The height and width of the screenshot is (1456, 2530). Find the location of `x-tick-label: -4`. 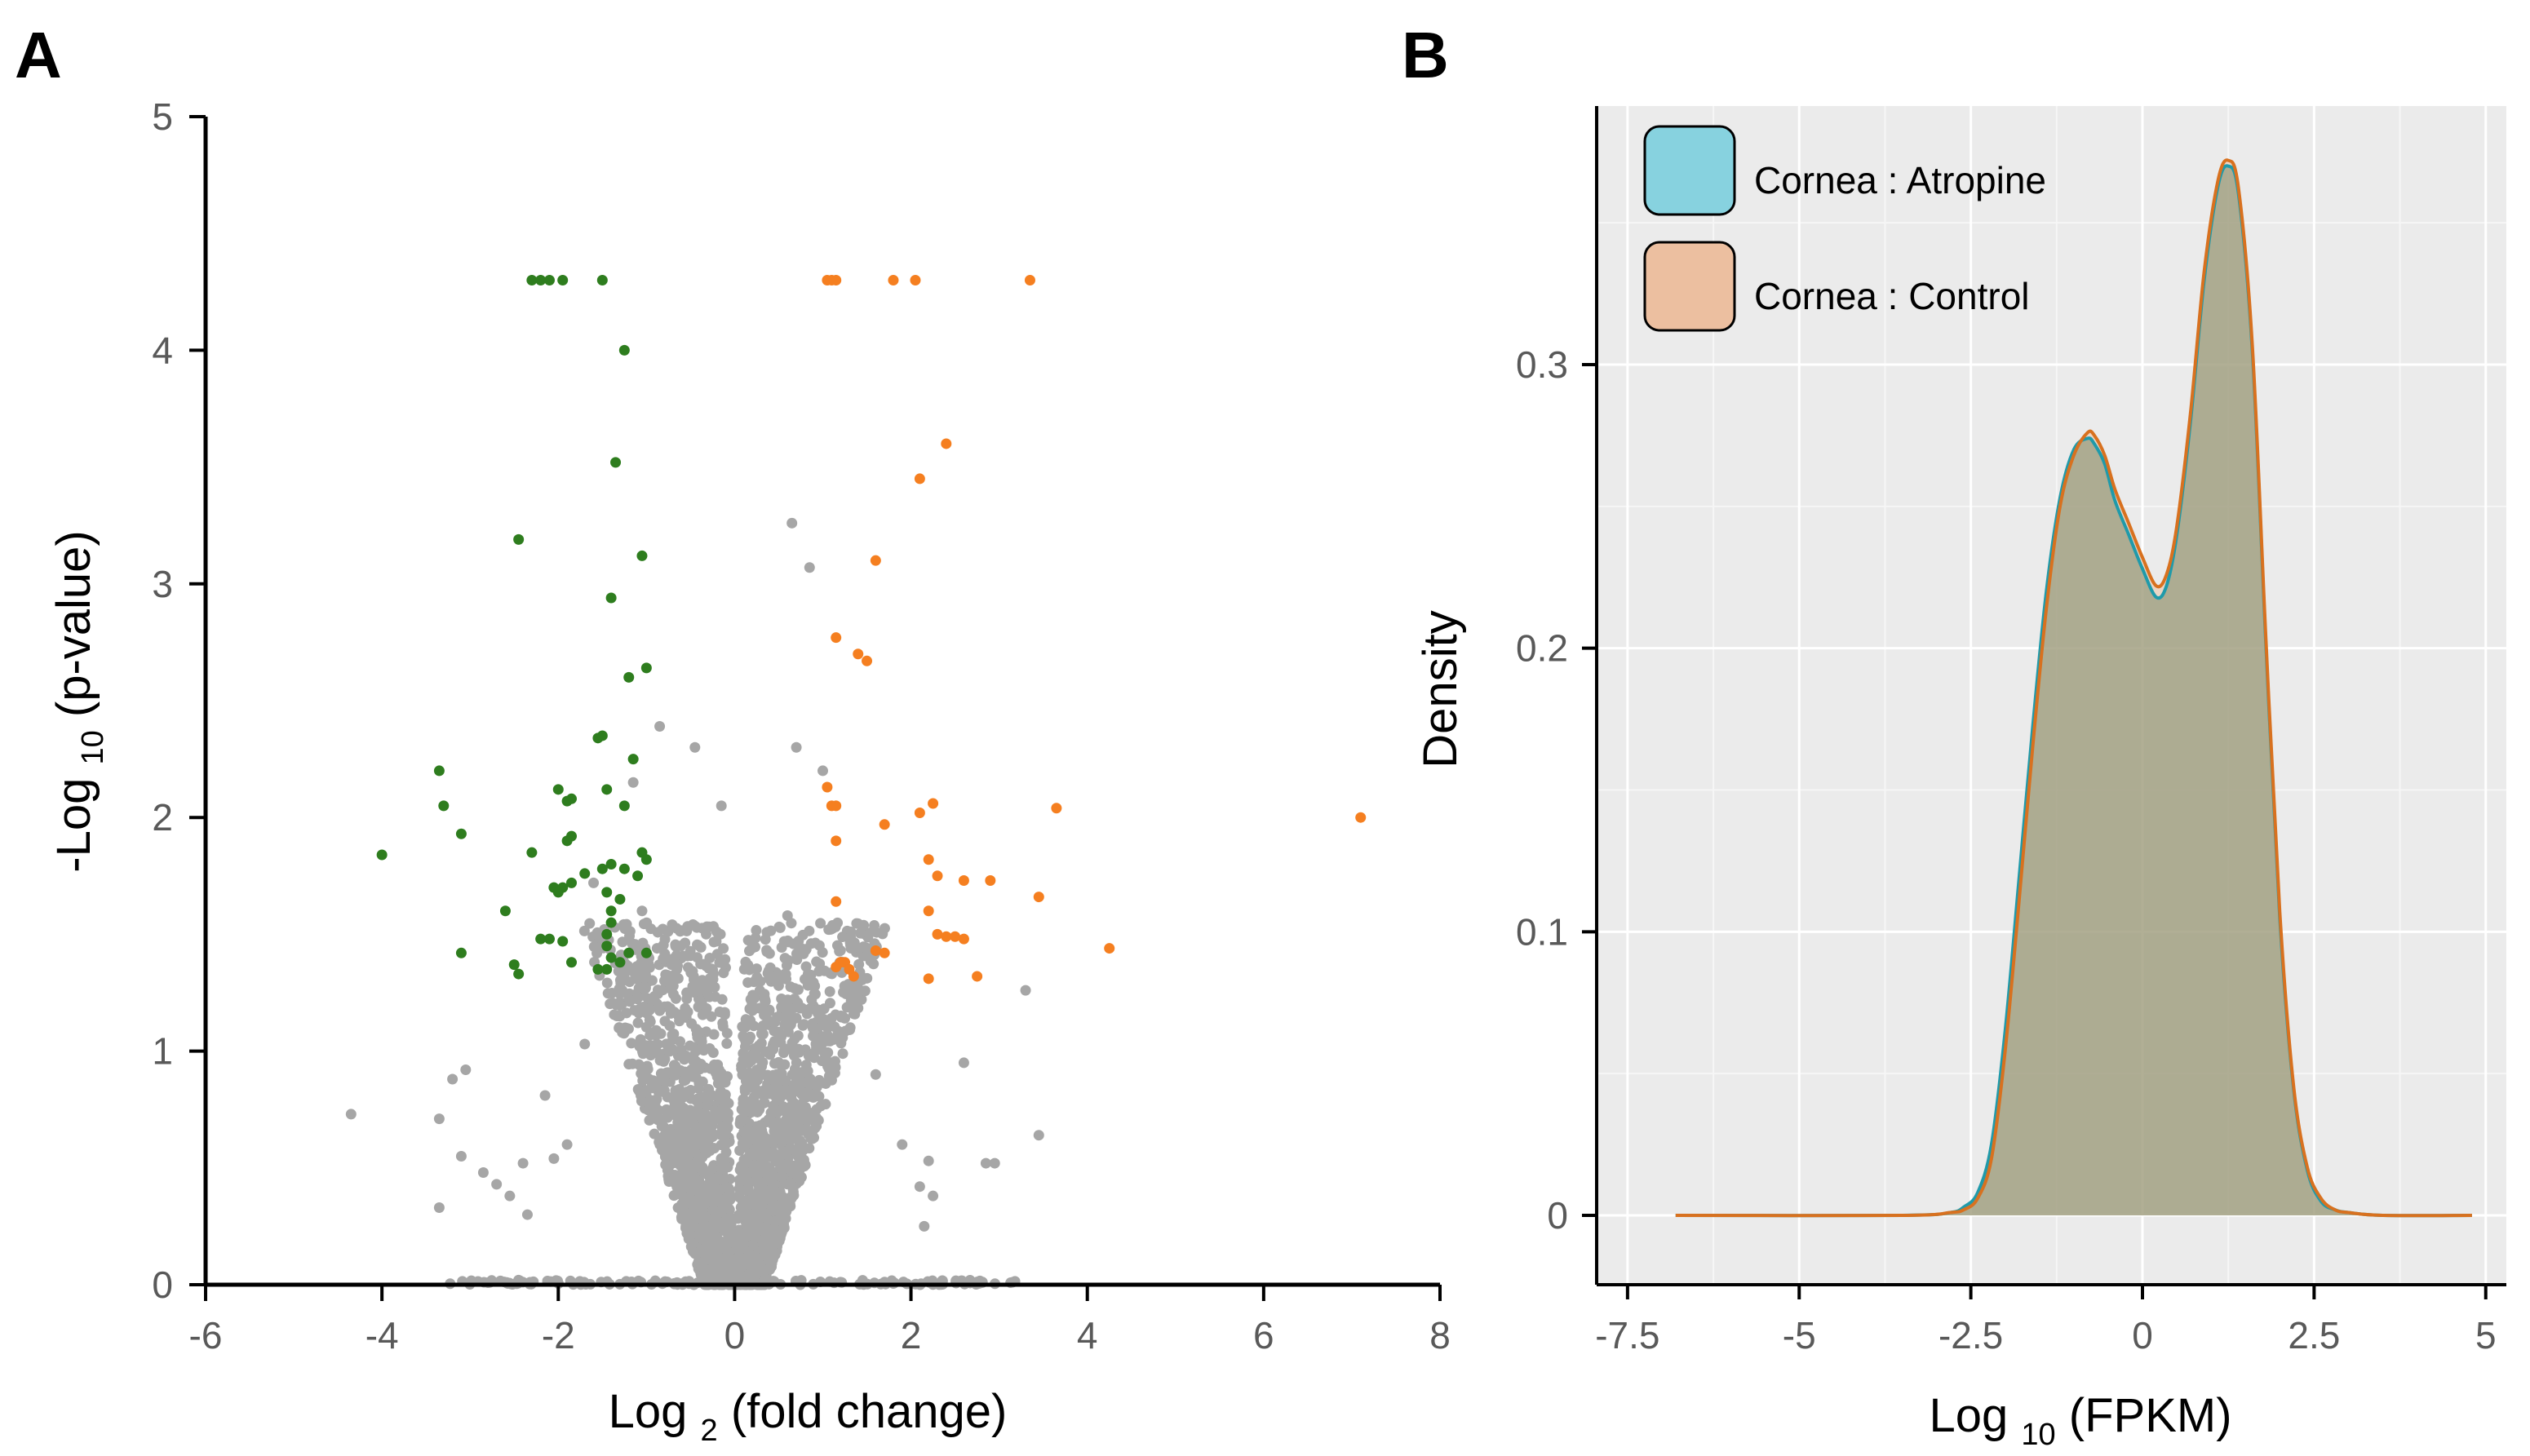

x-tick-label: -4 is located at coordinates (382, 1335).